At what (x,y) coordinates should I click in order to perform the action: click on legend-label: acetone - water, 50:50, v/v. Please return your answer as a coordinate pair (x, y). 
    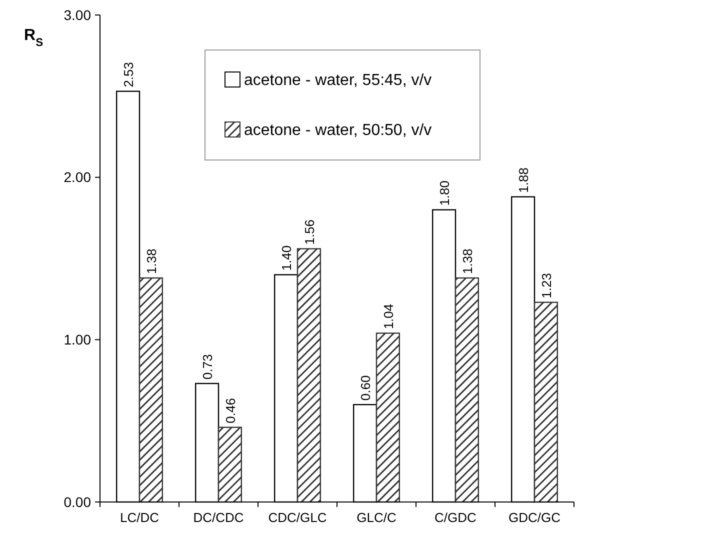
    Looking at the image, I should click on (338, 130).